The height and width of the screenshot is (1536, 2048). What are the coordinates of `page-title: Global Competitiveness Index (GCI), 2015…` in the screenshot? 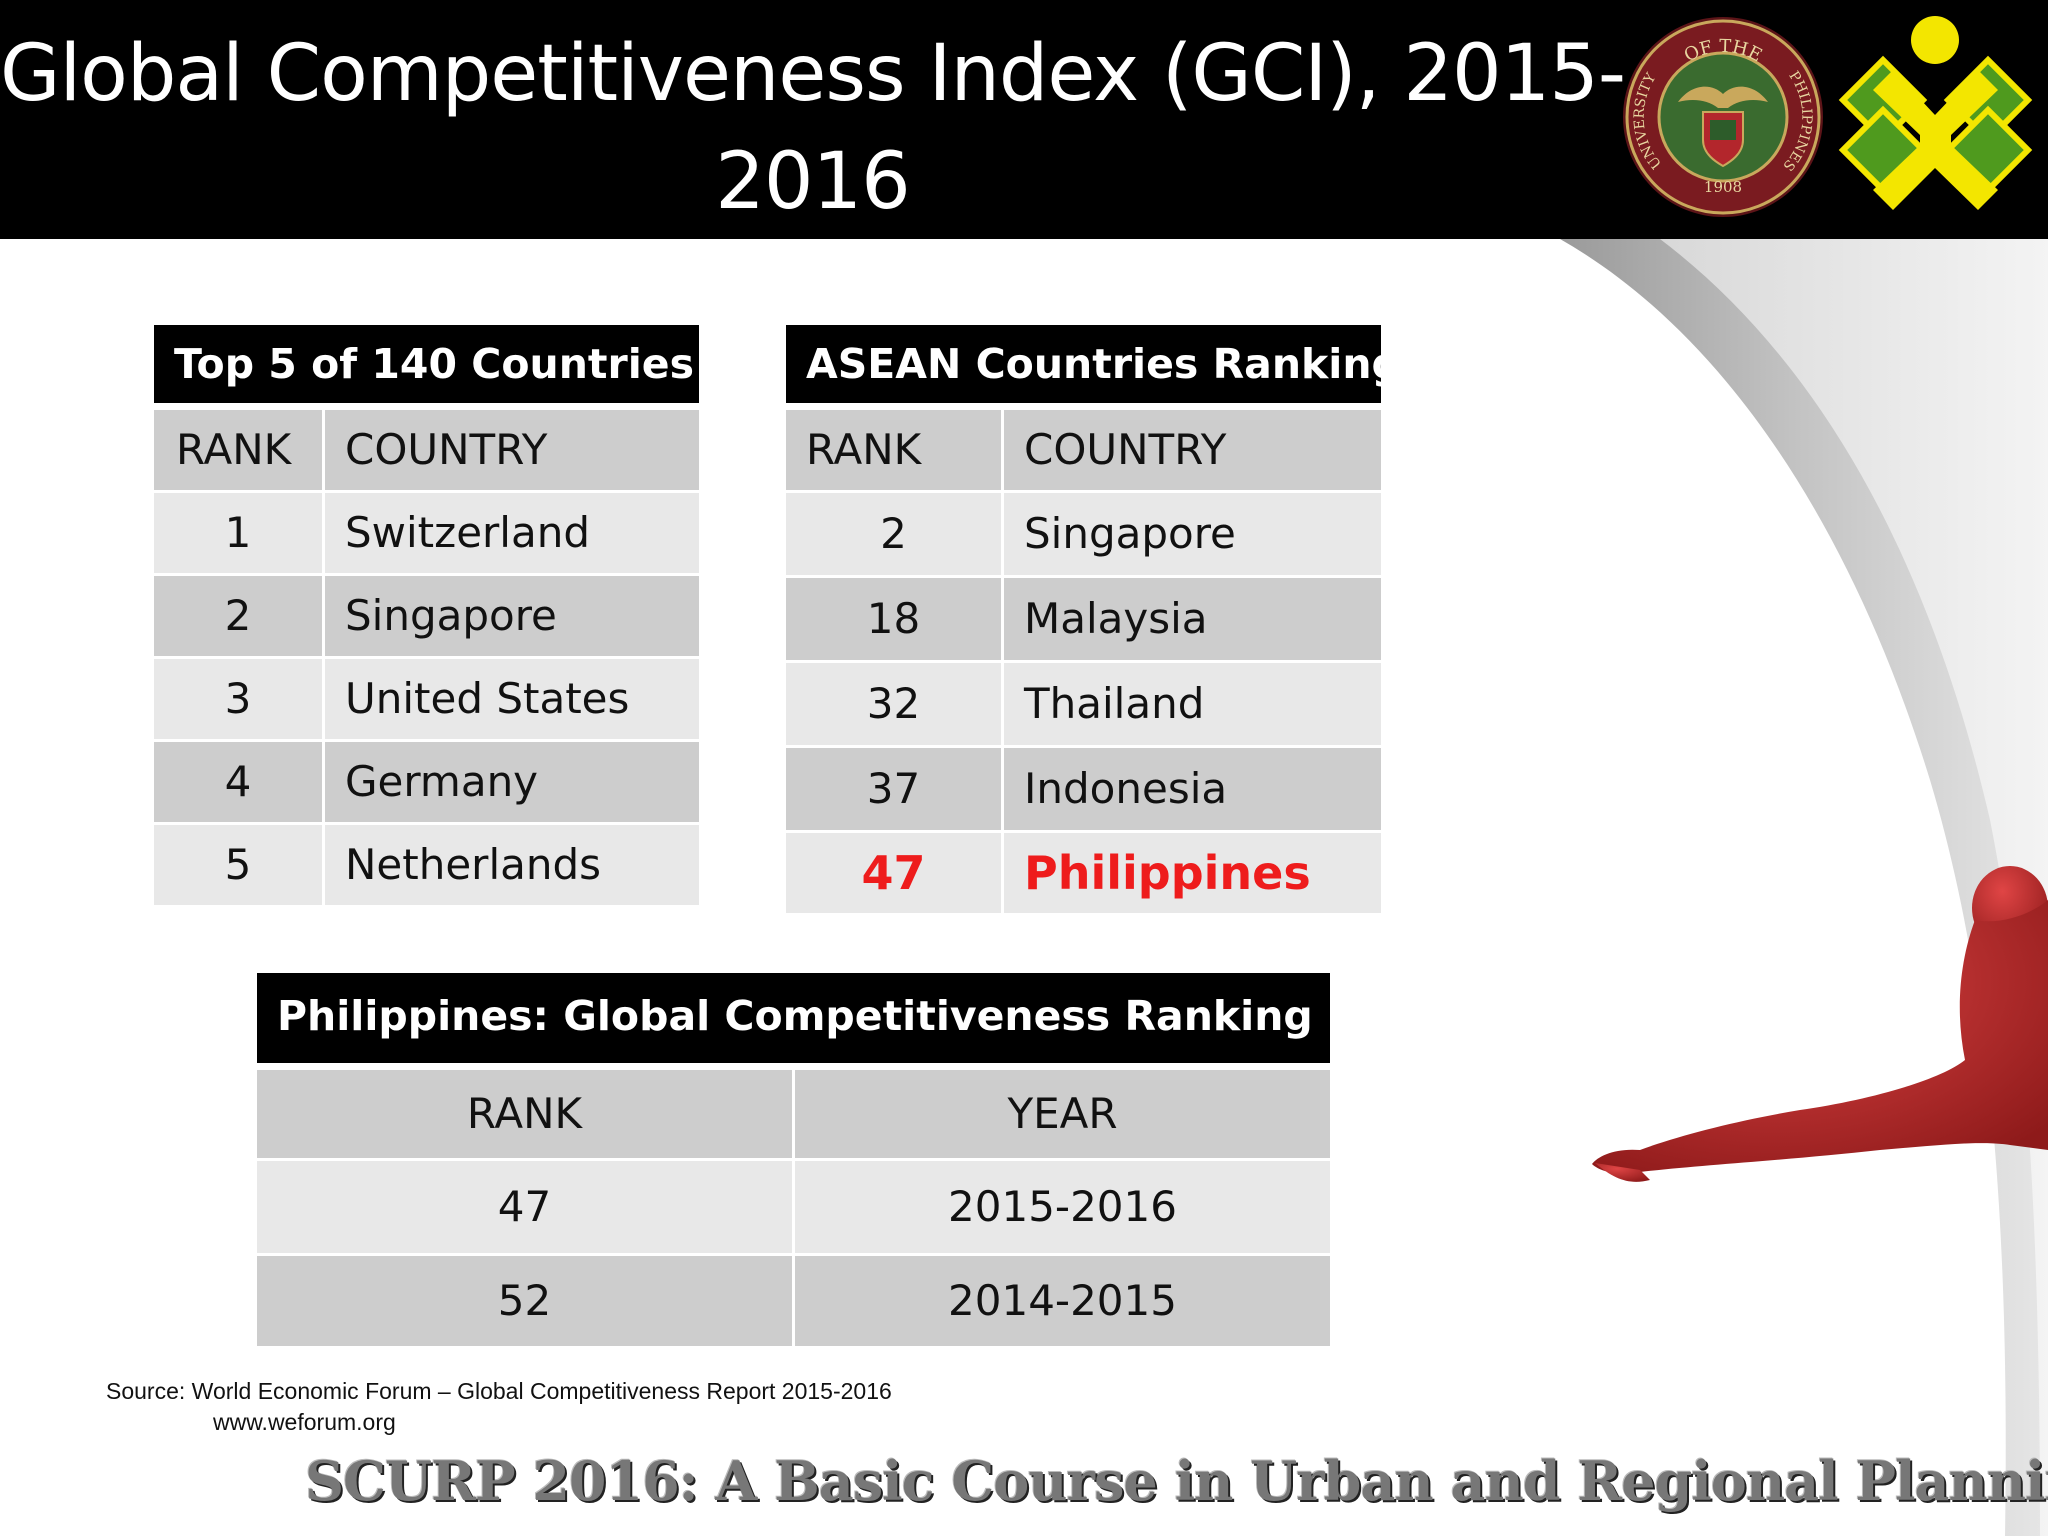 It's located at (813, 128).